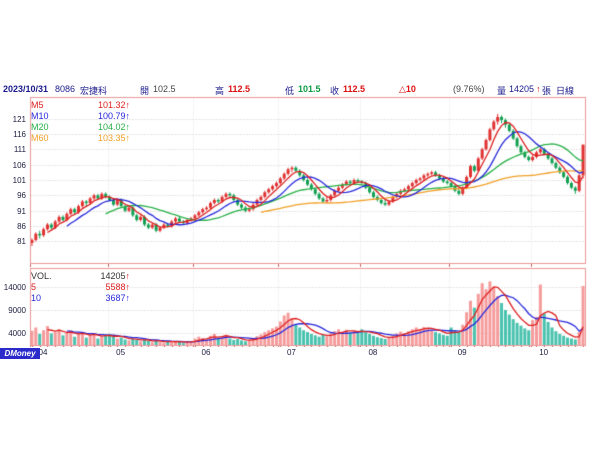 This screenshot has width=600, height=450. What do you see at coordinates (547, 91) in the screenshot?
I see `volume-unit: 張` at bounding box center [547, 91].